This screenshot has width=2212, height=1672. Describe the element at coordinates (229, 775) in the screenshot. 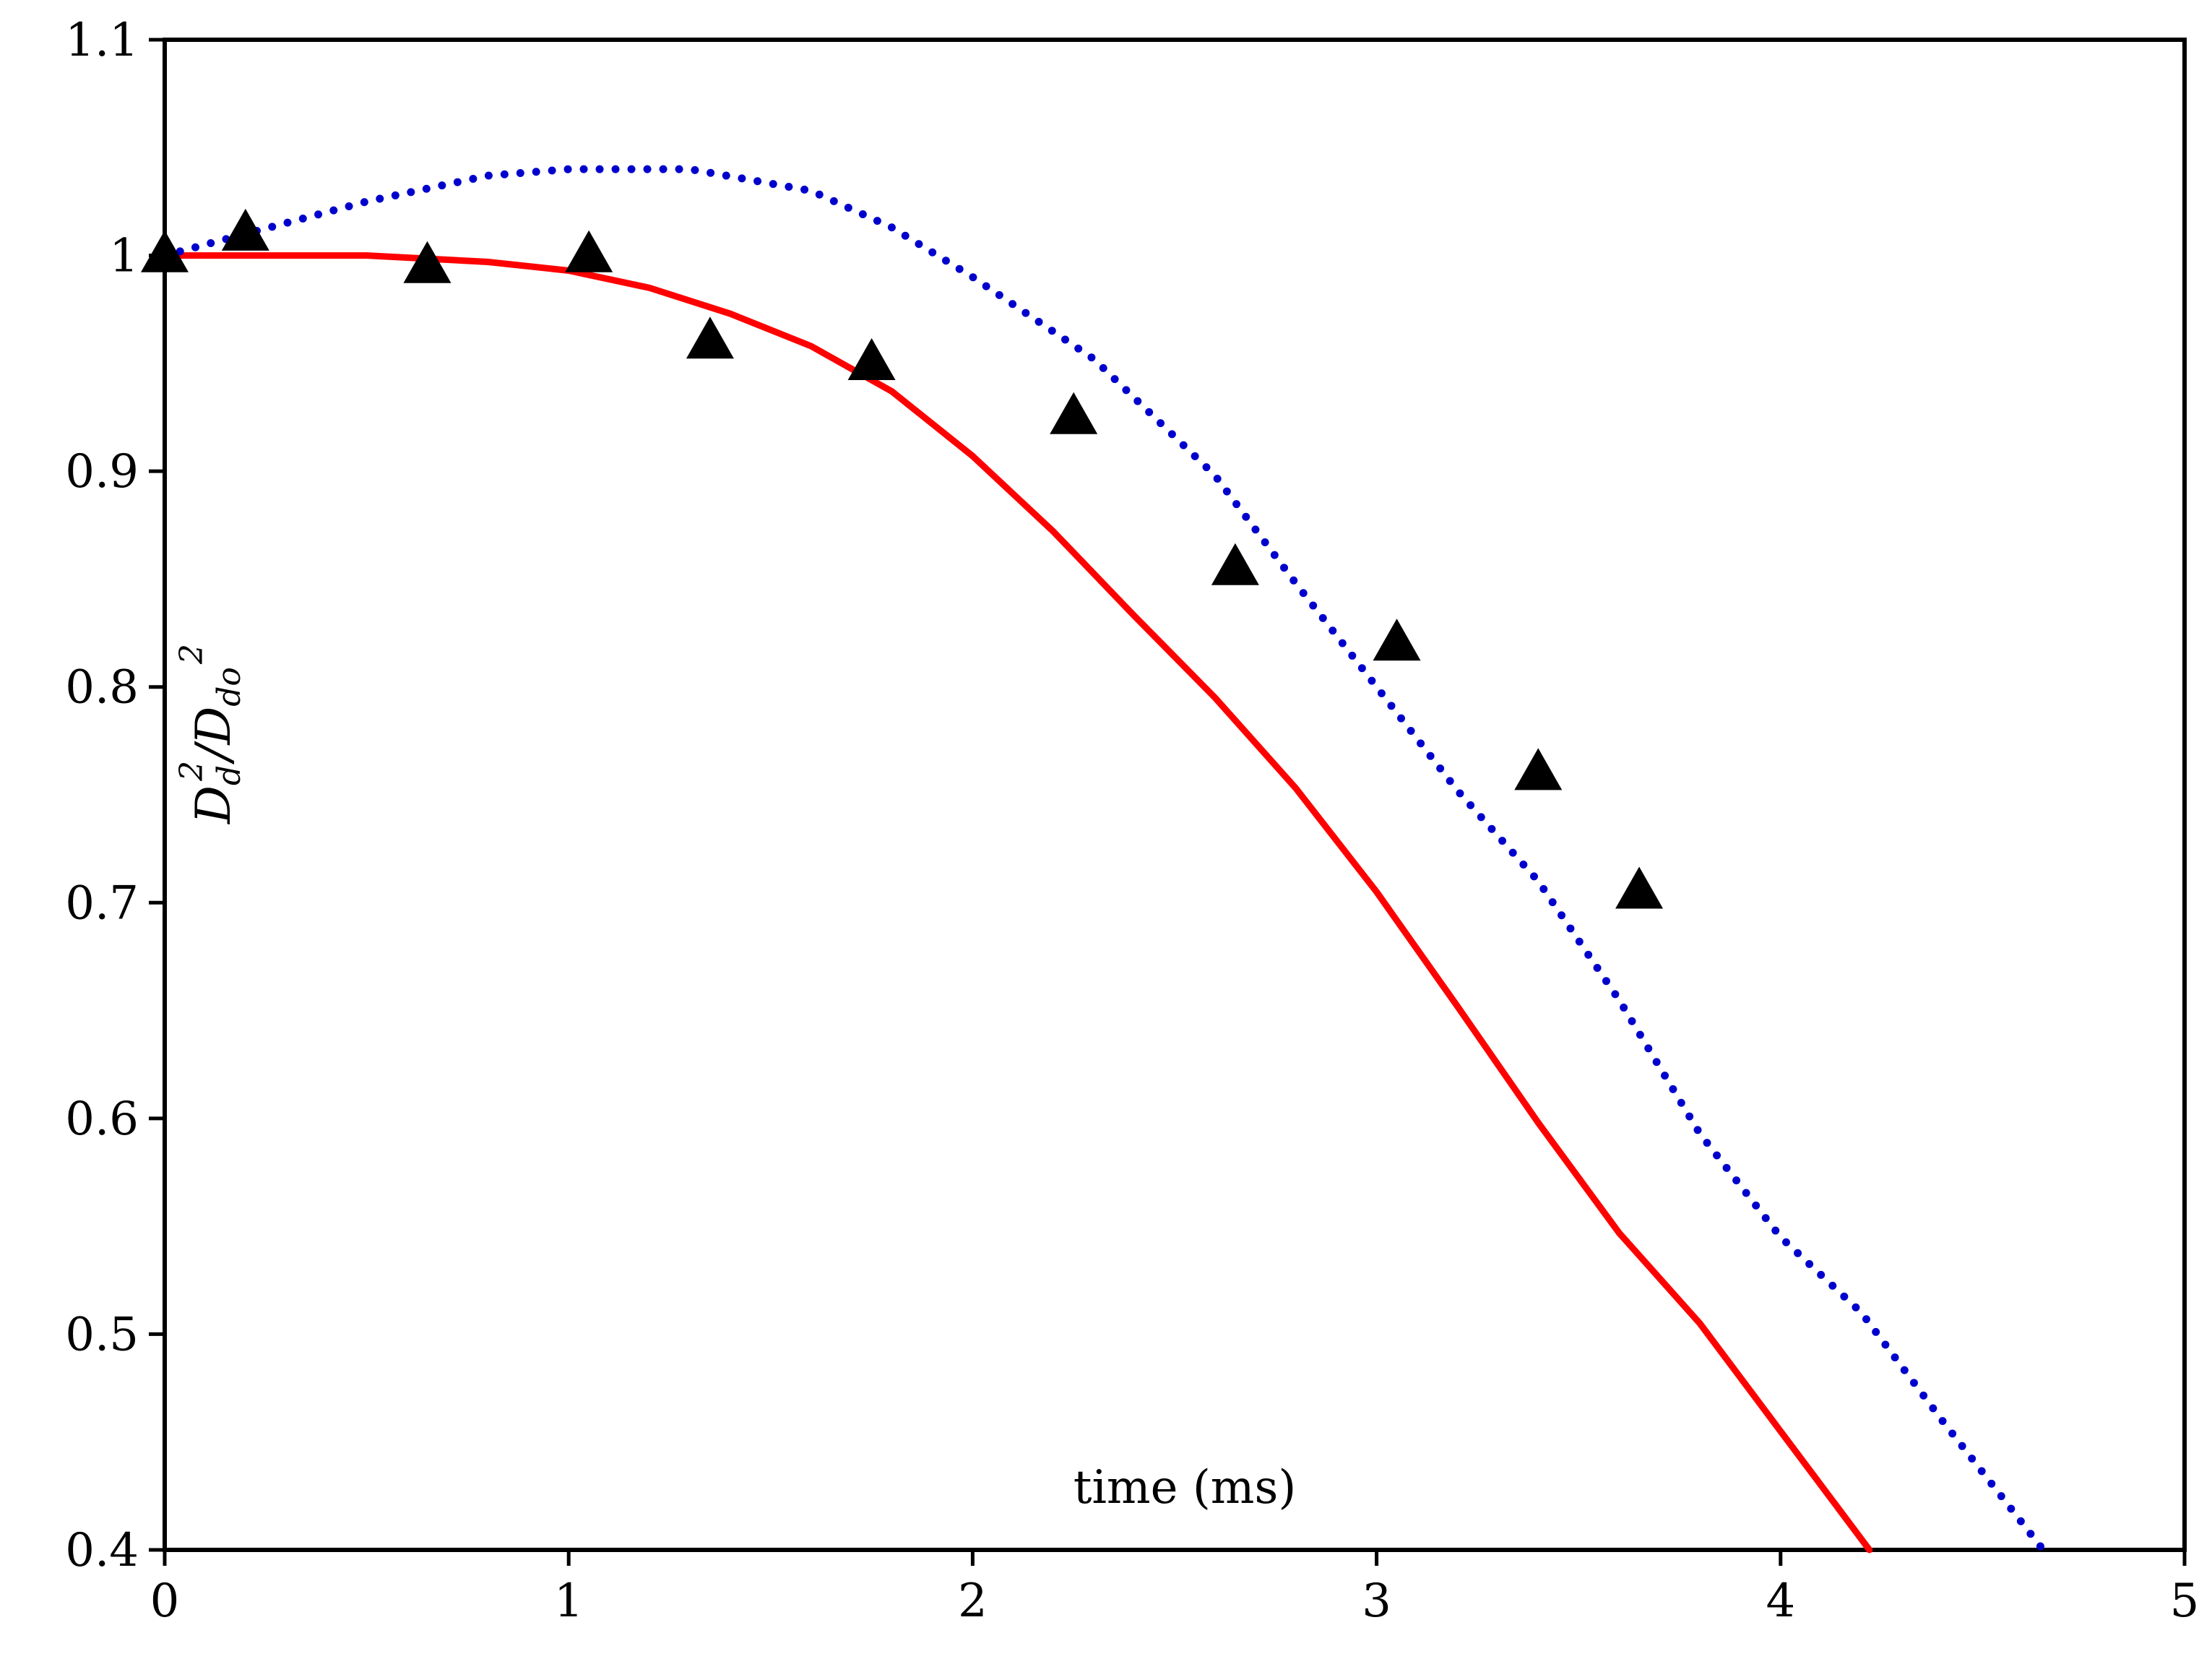

I see `ylabel-sub1: d` at that location.